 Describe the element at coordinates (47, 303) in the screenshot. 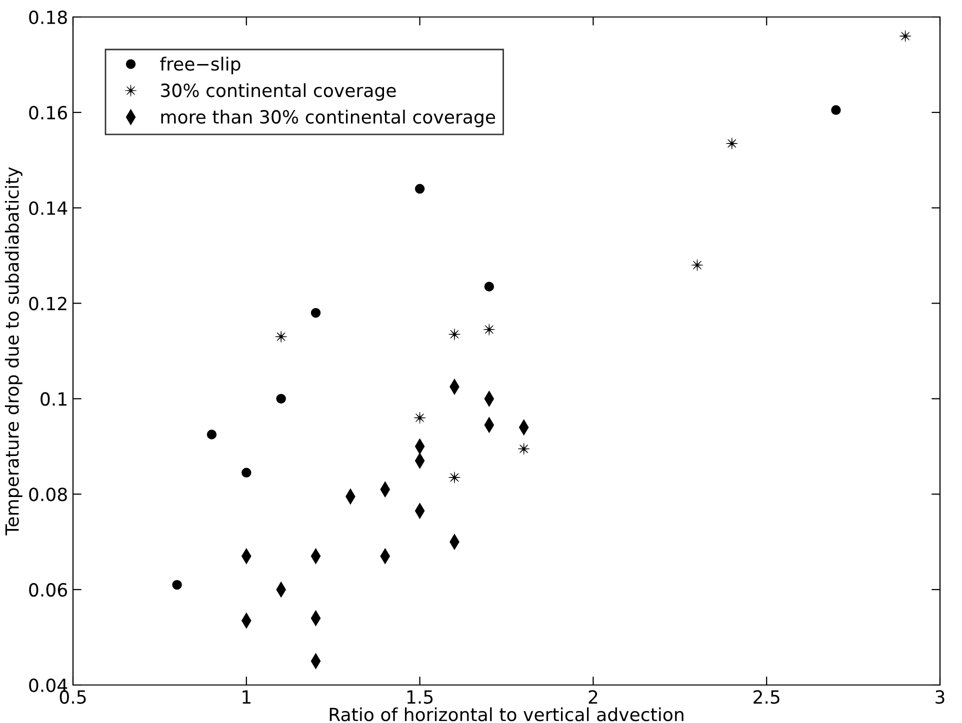

I see `y-tick-label: 0.12` at that location.